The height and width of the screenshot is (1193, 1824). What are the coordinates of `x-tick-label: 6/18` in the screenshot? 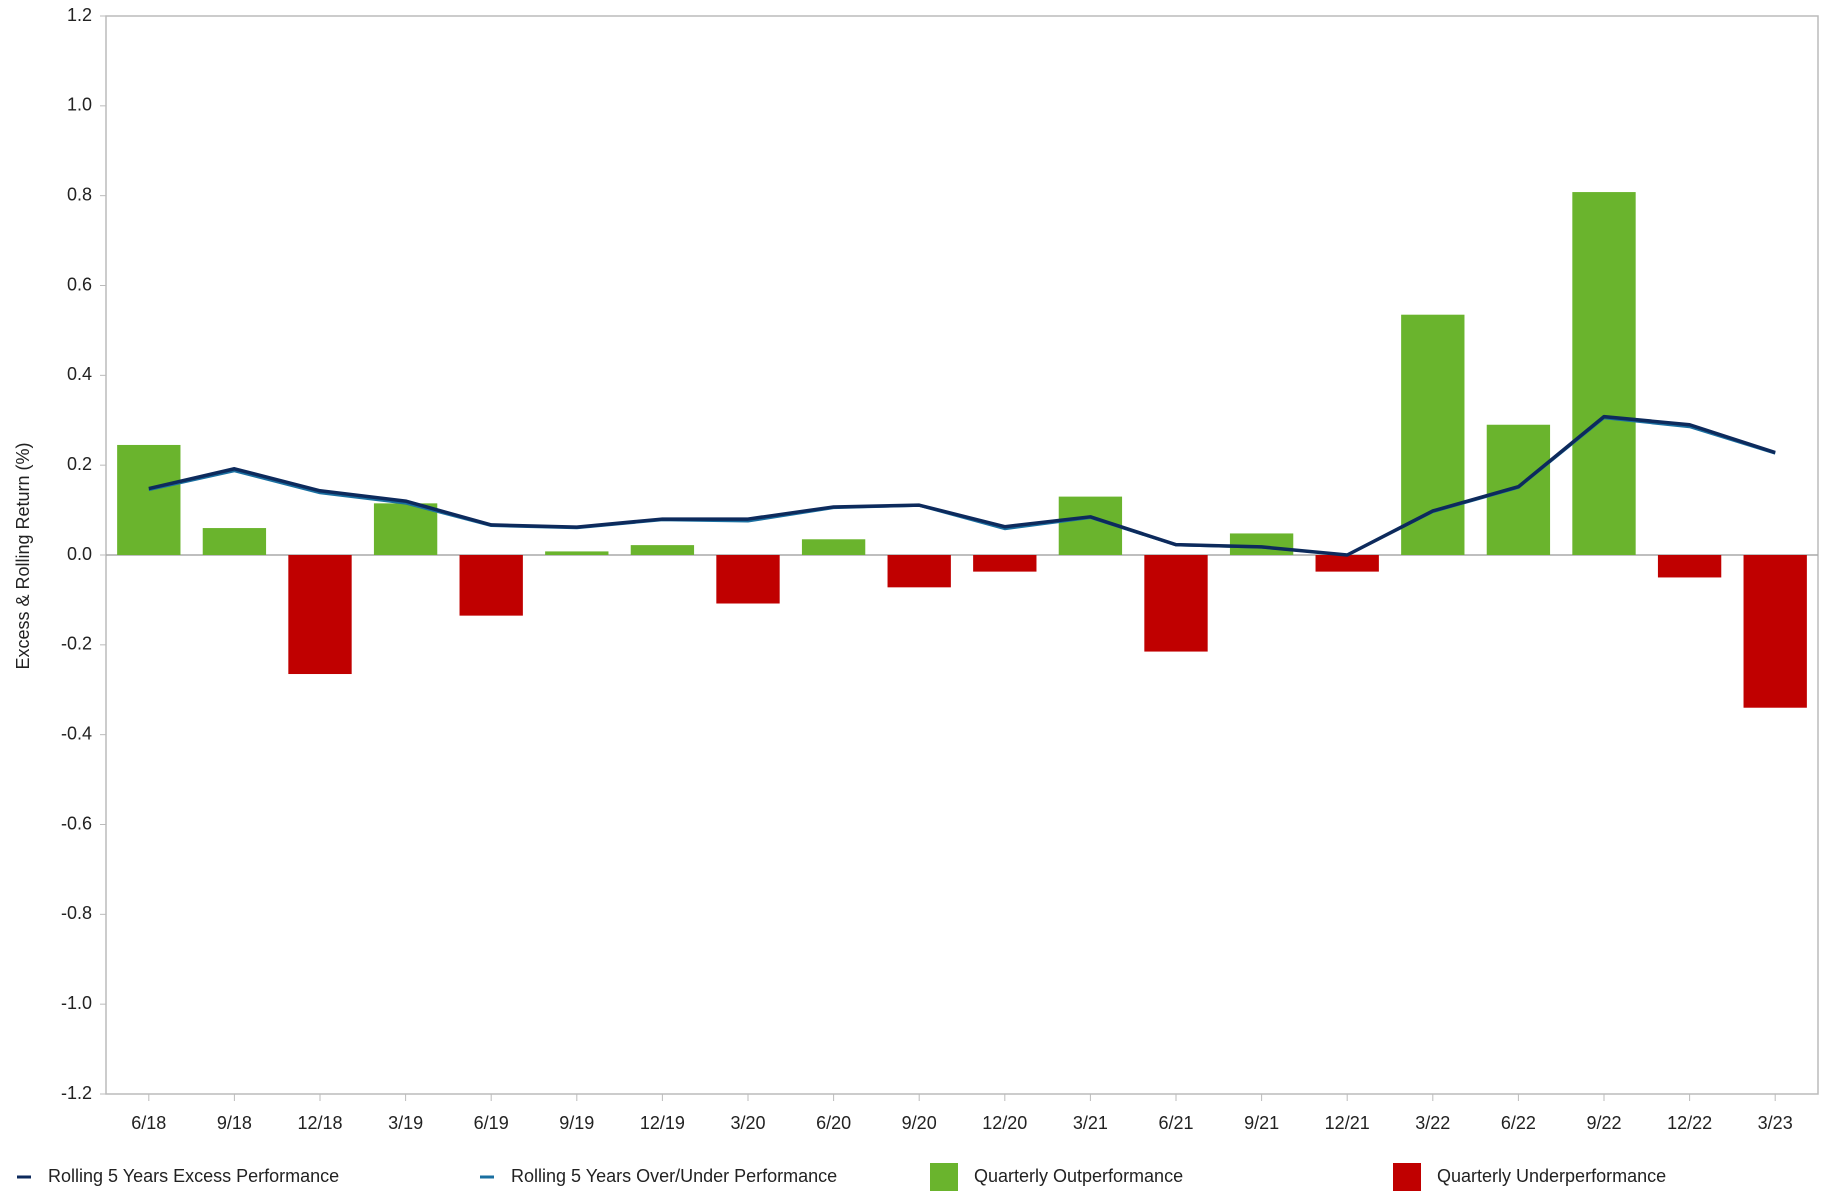 It's located at (148, 1123).